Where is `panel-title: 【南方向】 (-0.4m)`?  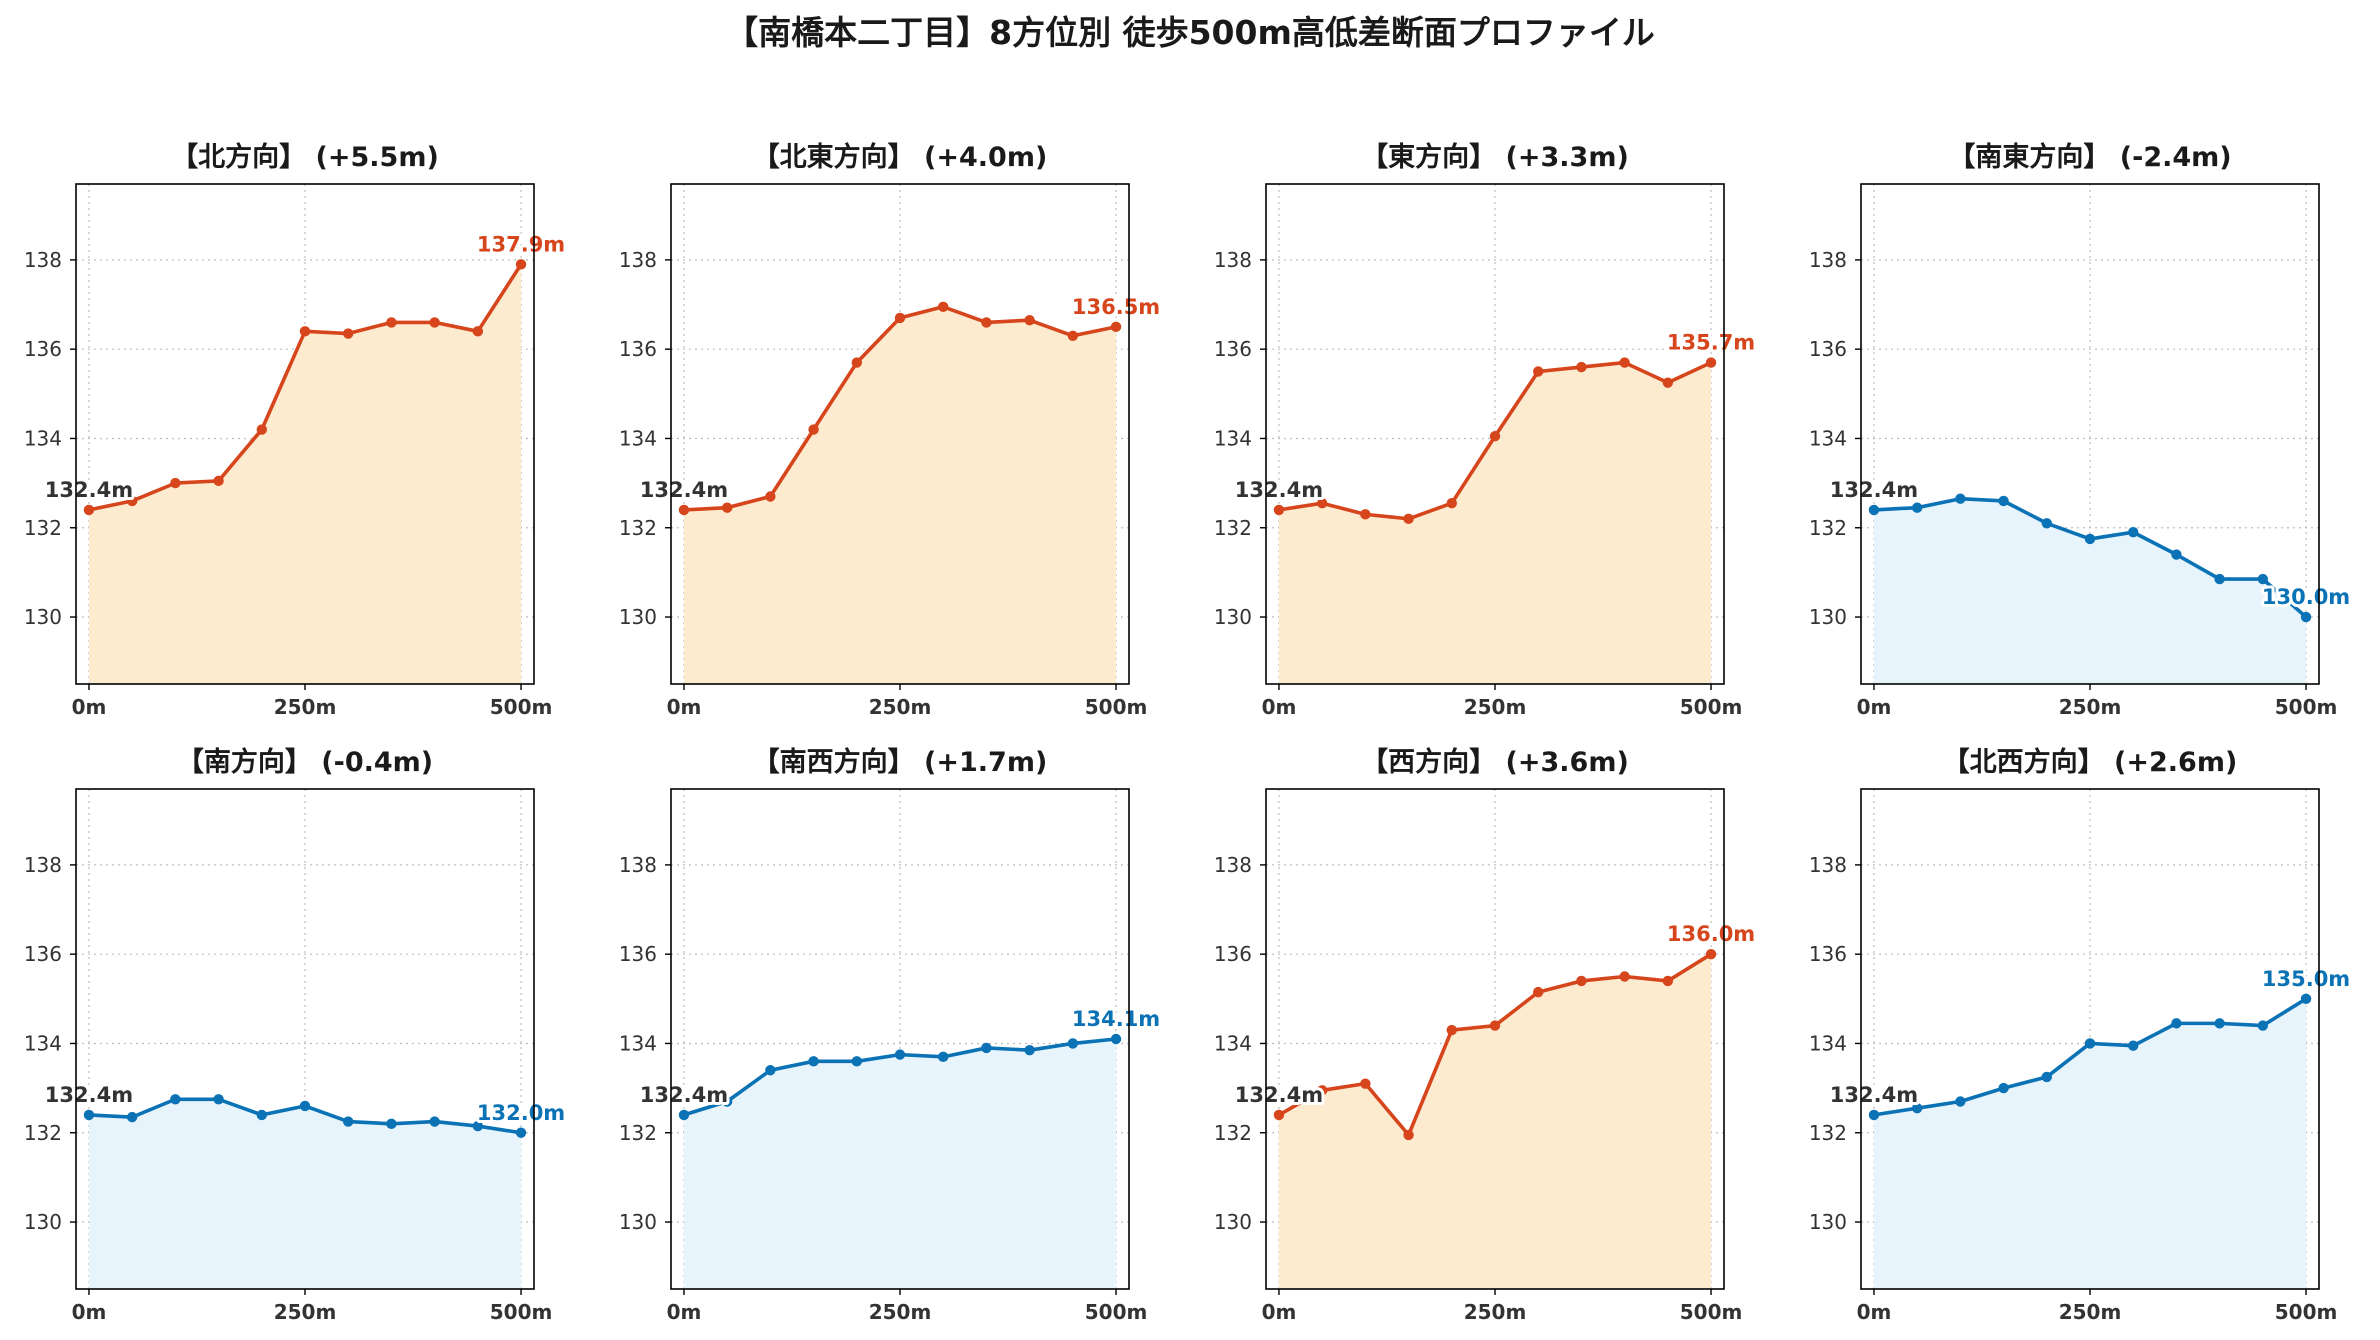 panel-title: 【南方向】 (-0.4m) is located at coordinates (305, 762).